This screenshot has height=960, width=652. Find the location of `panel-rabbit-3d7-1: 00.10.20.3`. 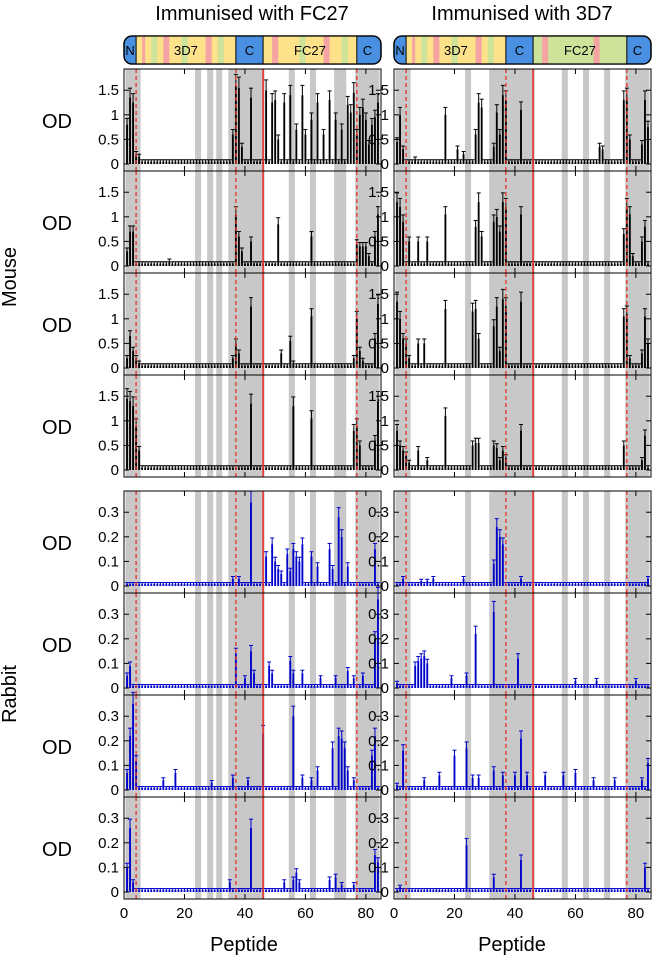

panel-rabbit-3d7-1: 00.10.20.3 is located at coordinates (510, 542).